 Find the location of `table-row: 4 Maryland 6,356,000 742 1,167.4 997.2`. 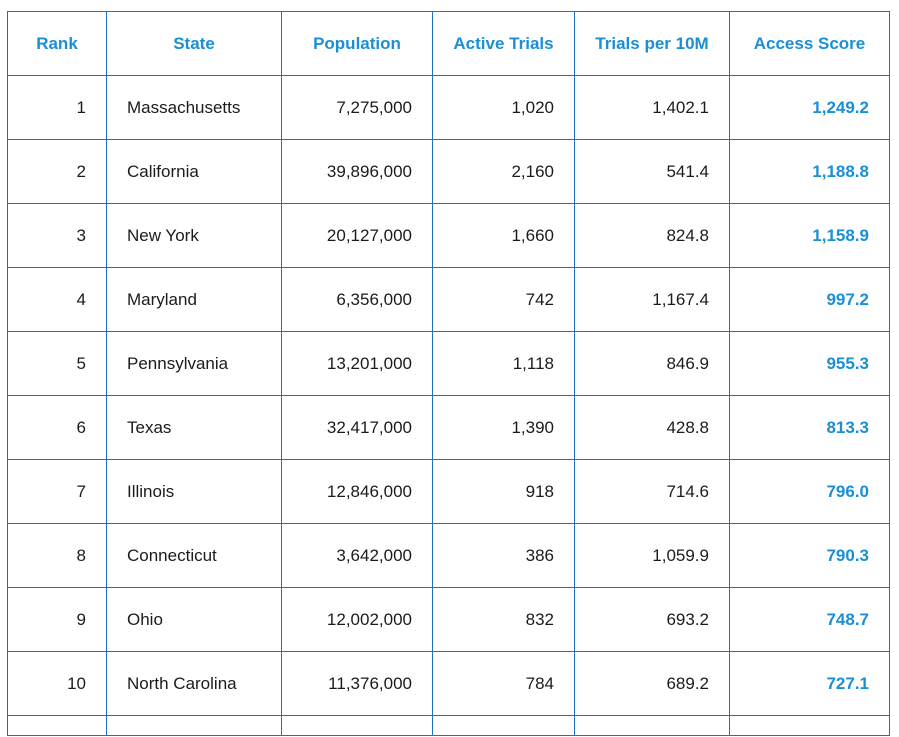

table-row: 4 Maryland 6,356,000 742 1,167.4 997.2 is located at coordinates (448, 299).